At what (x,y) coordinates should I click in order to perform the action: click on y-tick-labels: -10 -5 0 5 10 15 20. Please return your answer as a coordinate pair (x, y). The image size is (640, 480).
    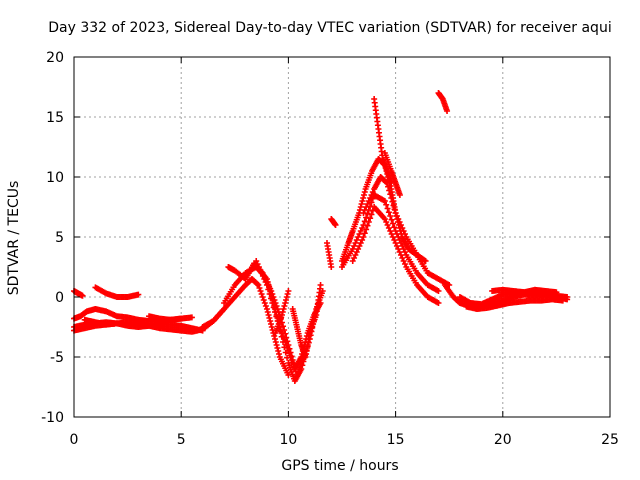
    Looking at the image, I should click on (52, 238).